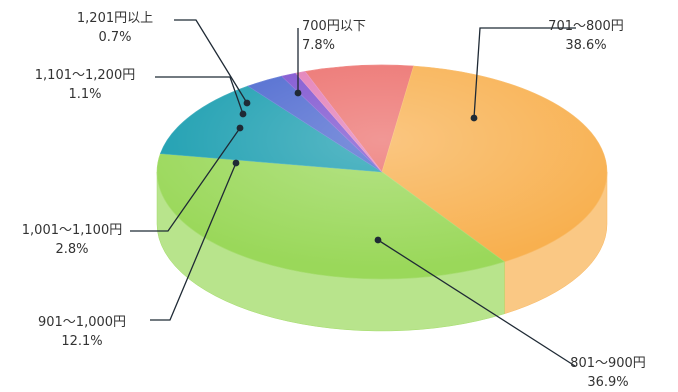 The height and width of the screenshot is (392, 678). What do you see at coordinates (199, 95) in the screenshot?
I see `leader-line-1,101～1,200円` at bounding box center [199, 95].